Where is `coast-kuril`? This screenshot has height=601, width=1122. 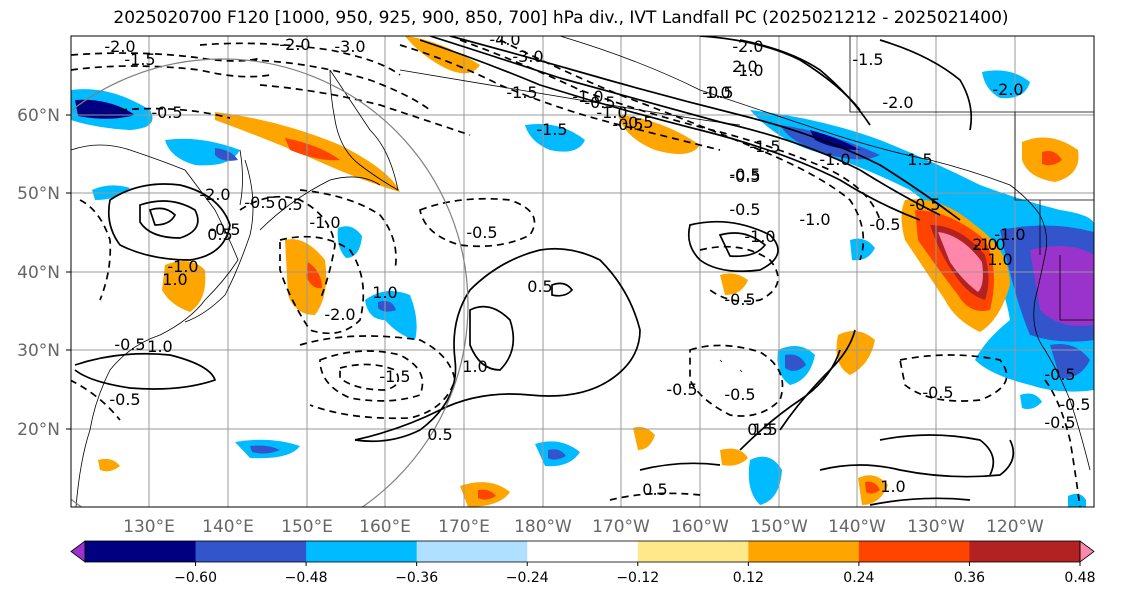 coast-kuril is located at coordinates (320, 203).